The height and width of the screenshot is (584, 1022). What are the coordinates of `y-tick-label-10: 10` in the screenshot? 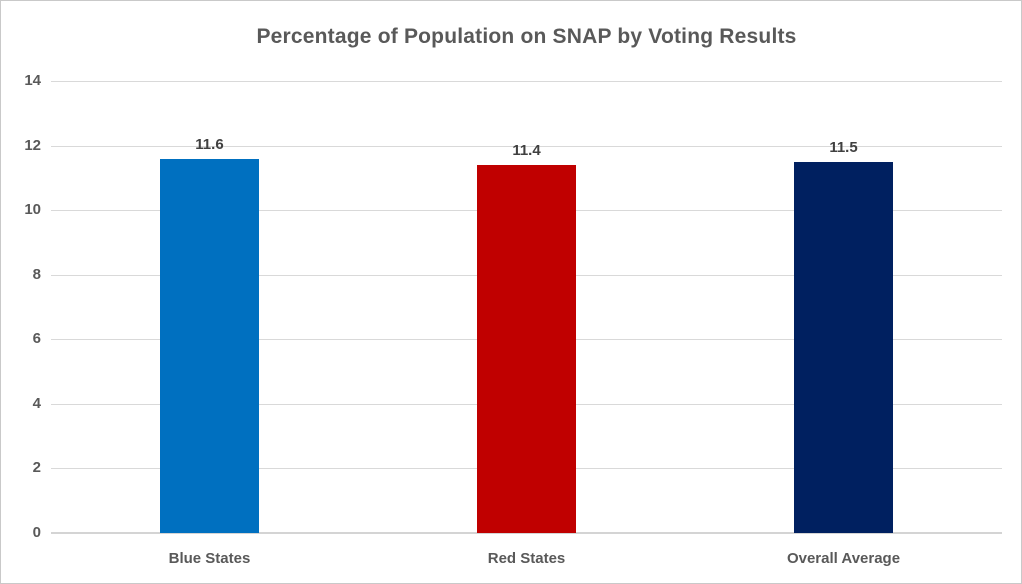 It's located at (32, 210).